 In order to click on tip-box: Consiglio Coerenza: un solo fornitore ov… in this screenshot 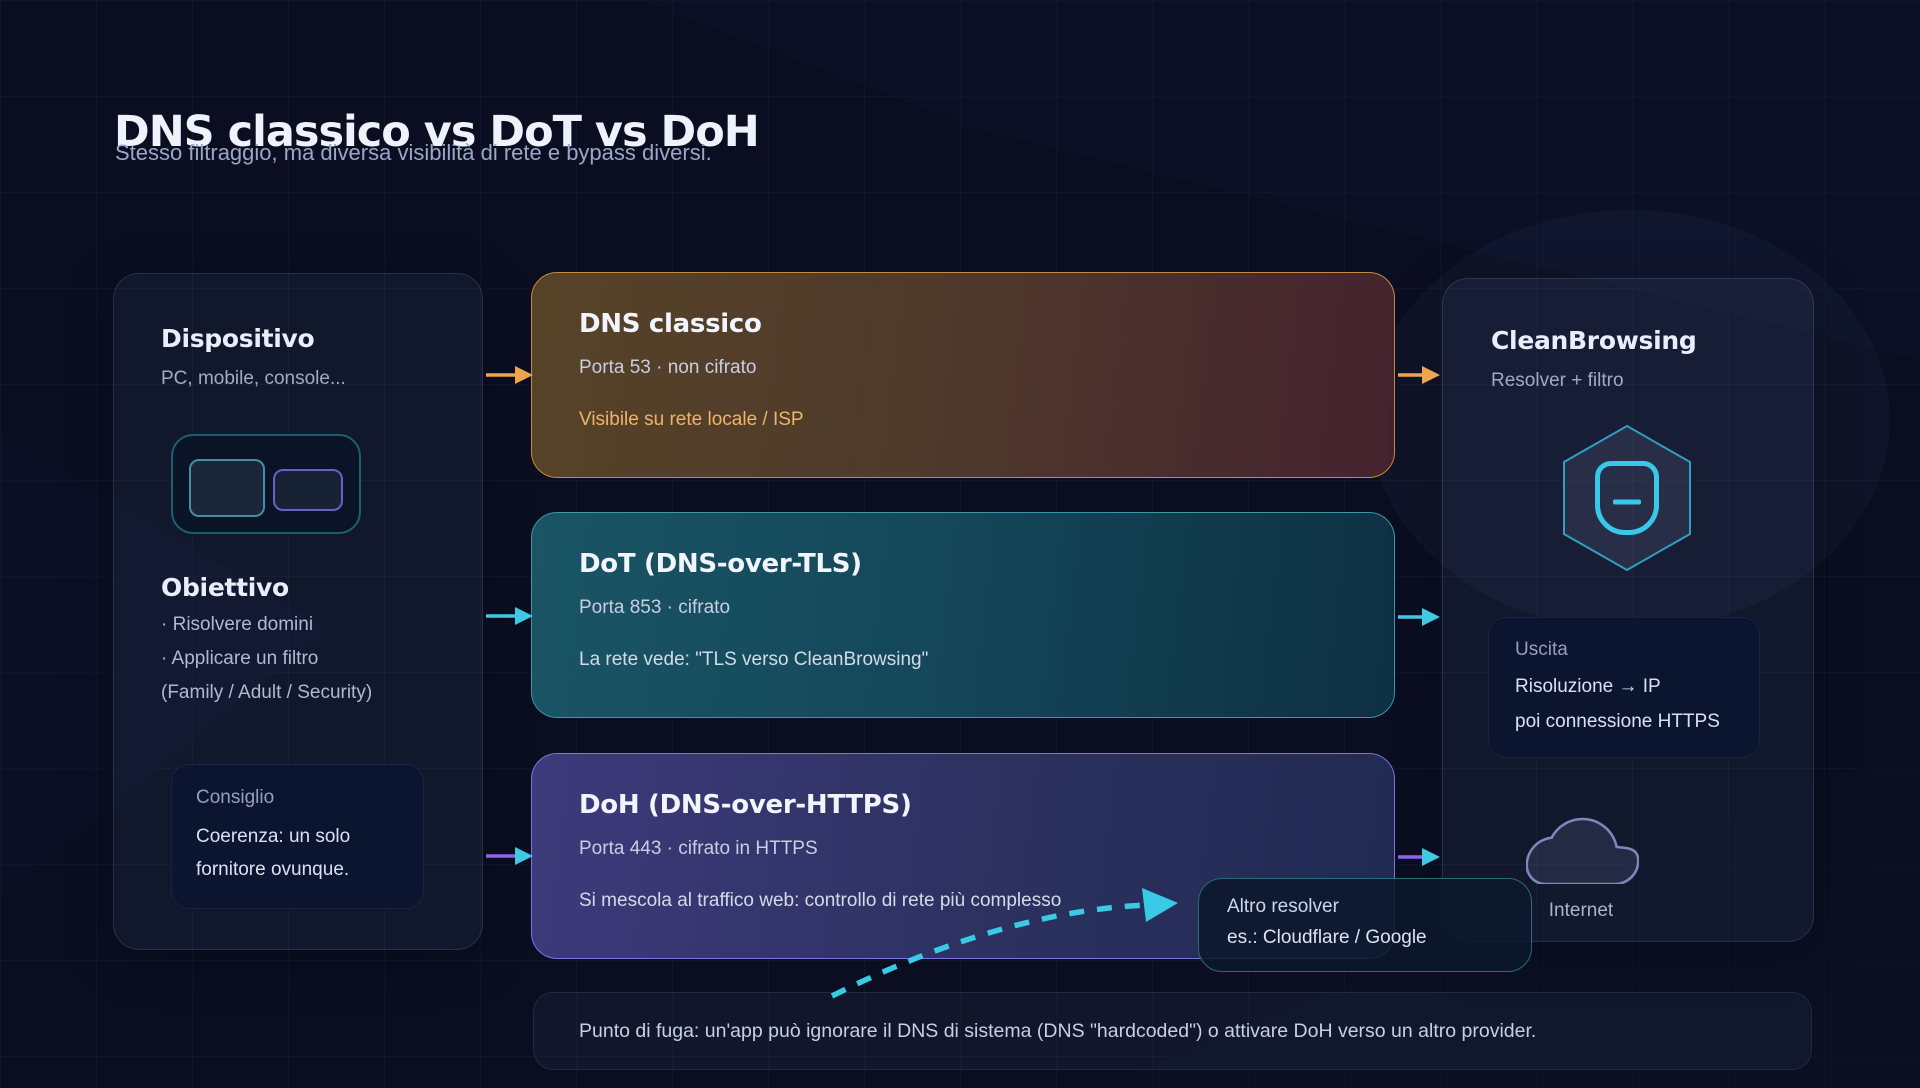, I will do `click(297, 836)`.